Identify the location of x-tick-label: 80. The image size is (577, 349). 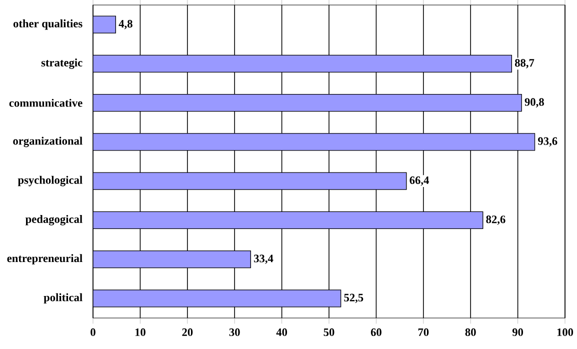
(470, 332).